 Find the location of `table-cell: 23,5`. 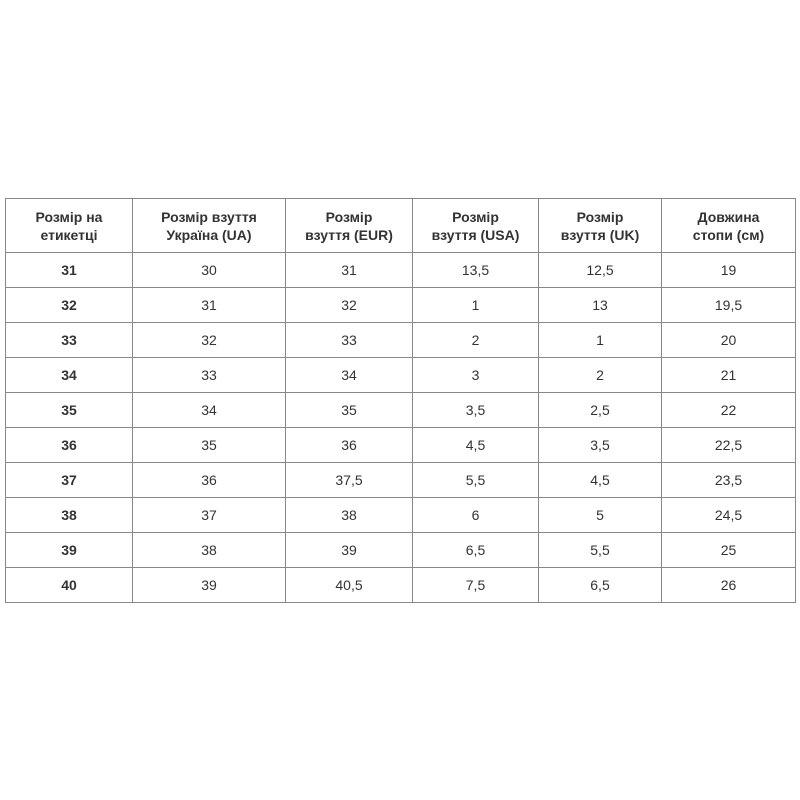

table-cell: 23,5 is located at coordinates (728, 480).